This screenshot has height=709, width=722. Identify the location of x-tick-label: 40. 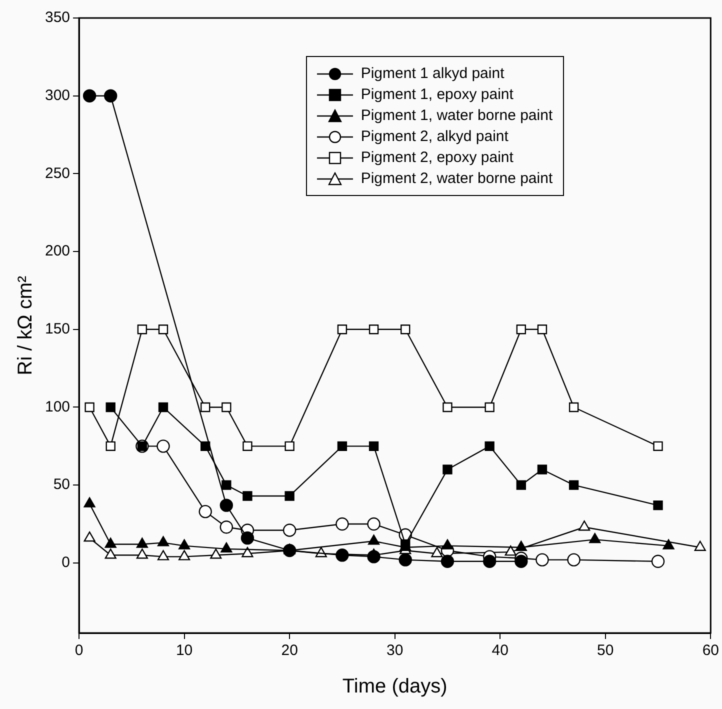
(500, 651).